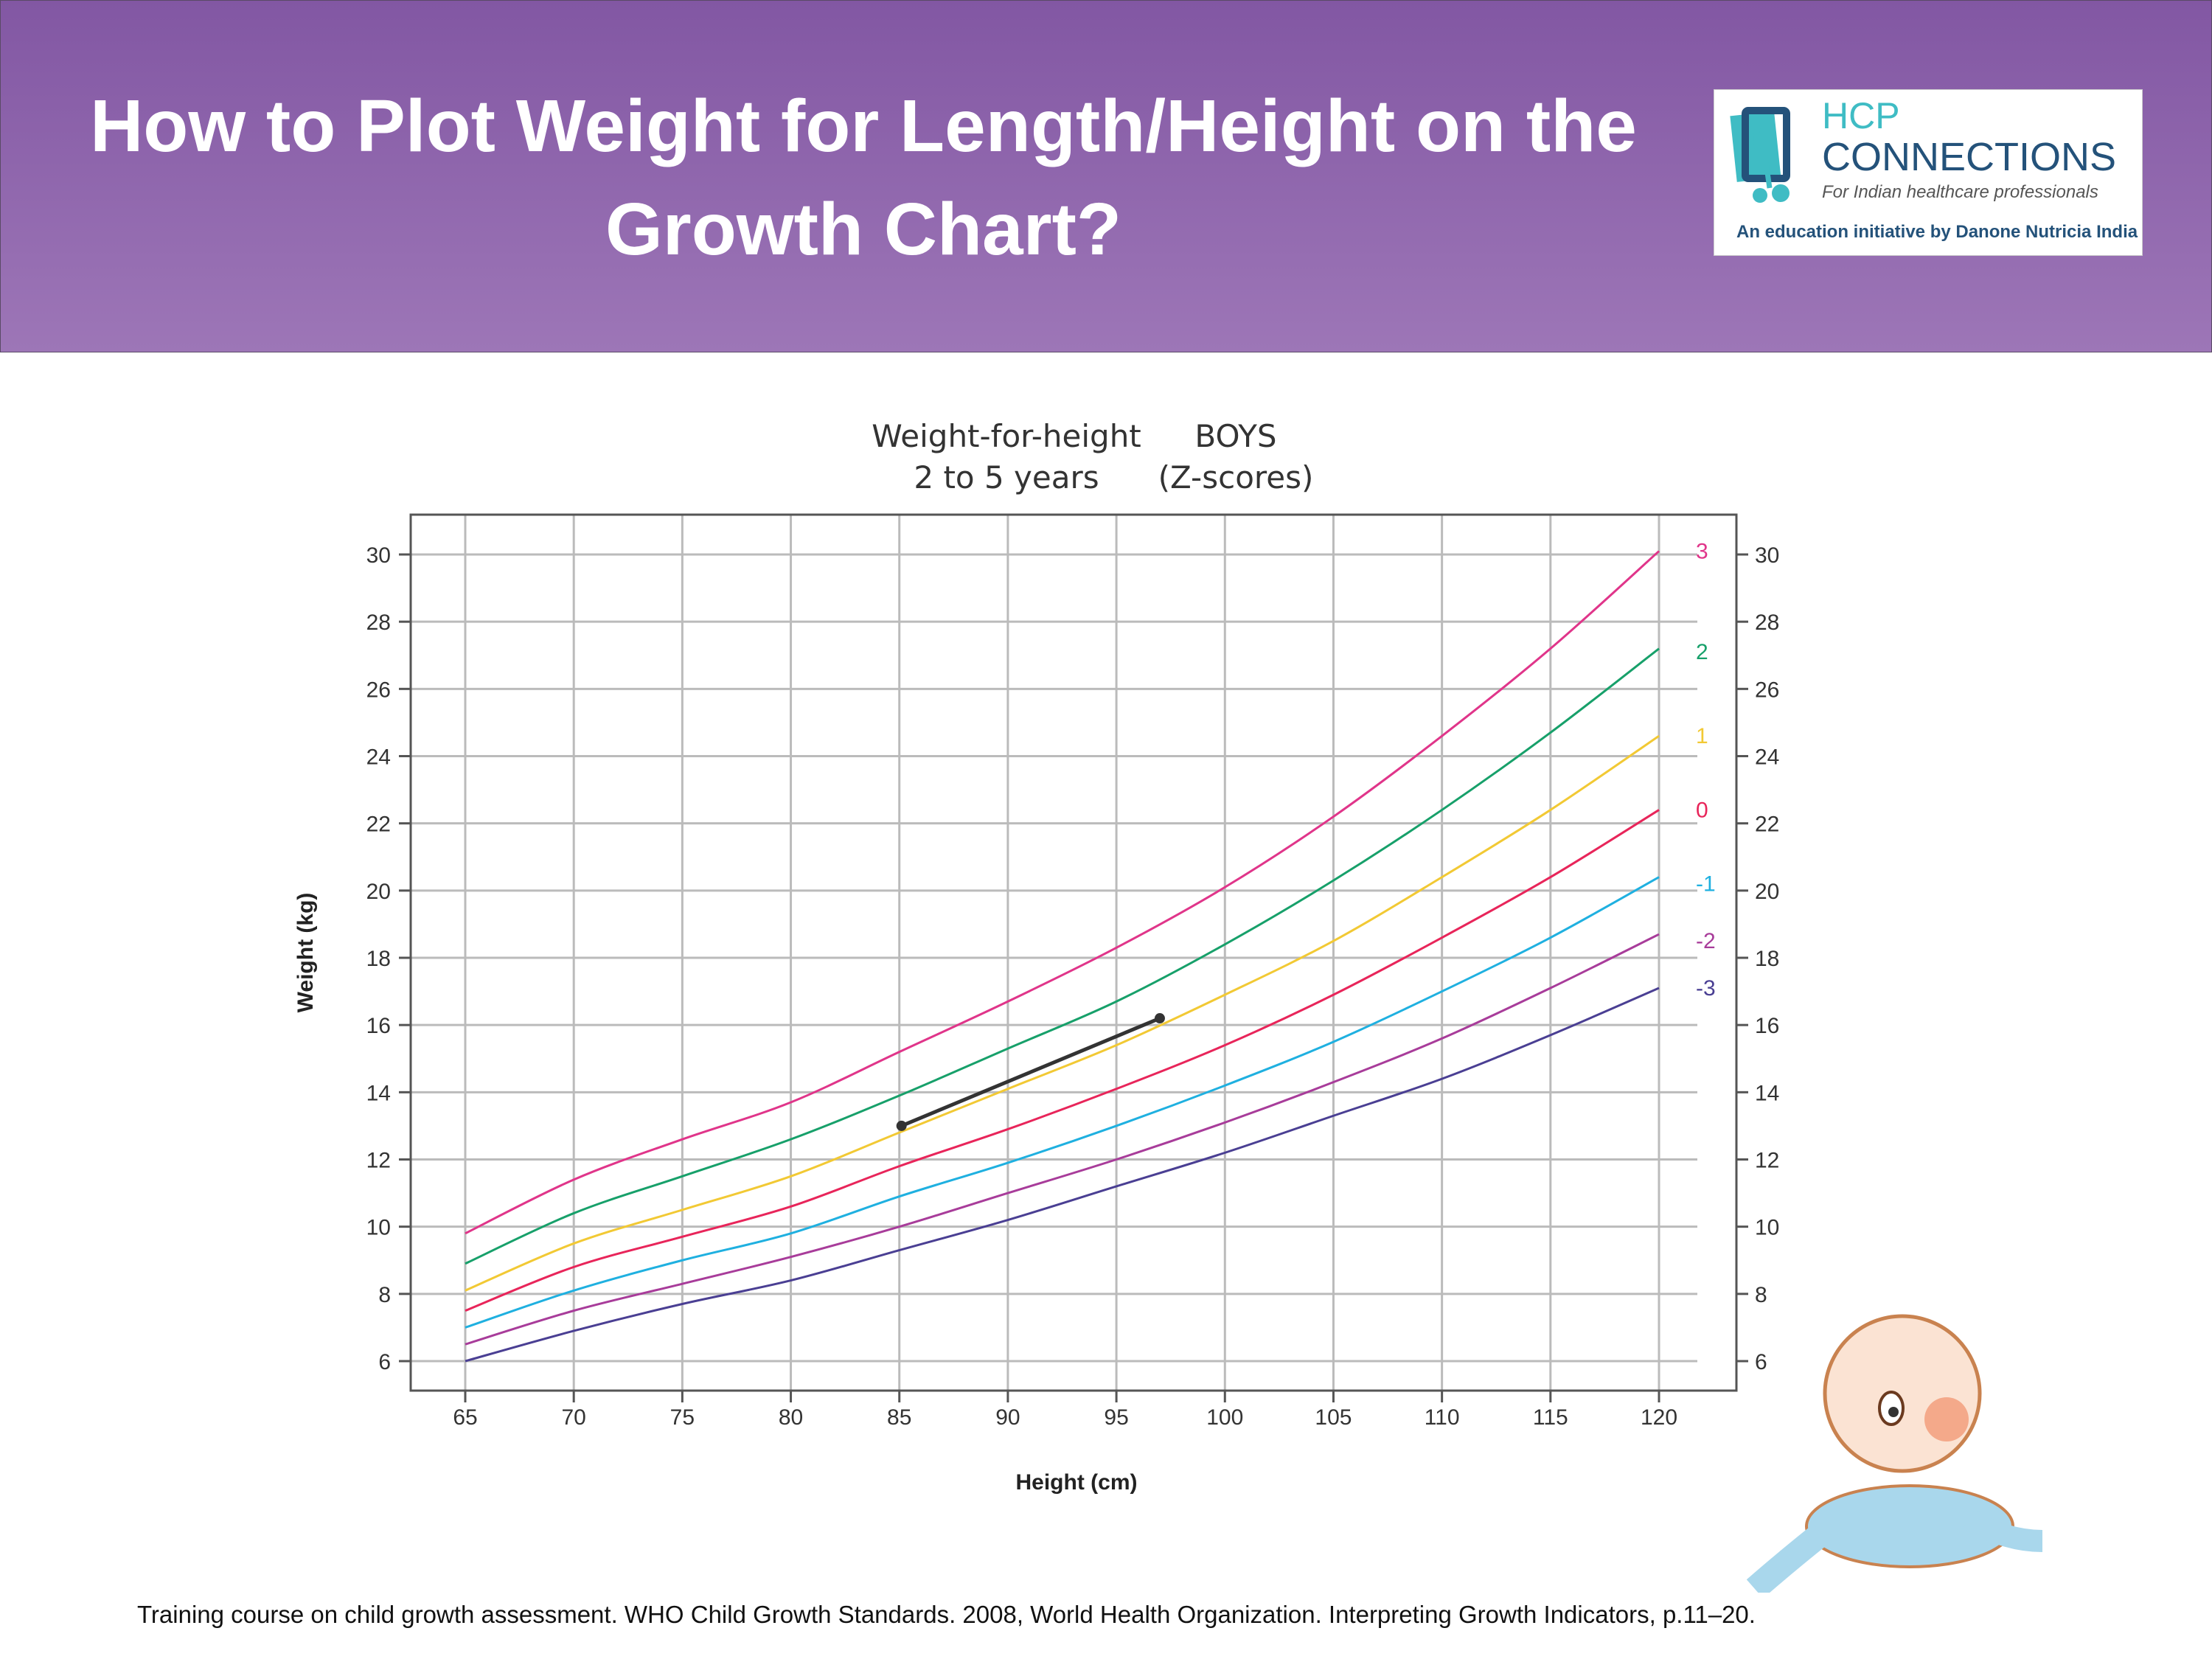 The width and height of the screenshot is (2212, 1659). Describe the element at coordinates (1030, 1072) in the screenshot. I see `plotted-growth-line` at that location.